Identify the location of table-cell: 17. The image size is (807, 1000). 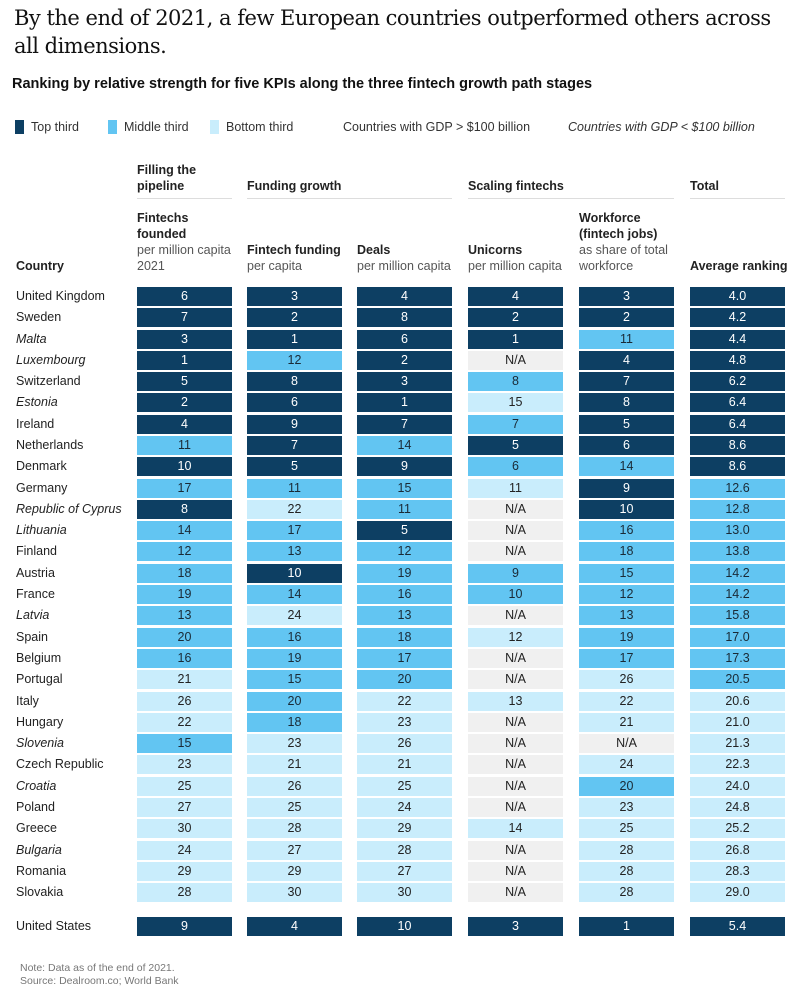
(404, 658).